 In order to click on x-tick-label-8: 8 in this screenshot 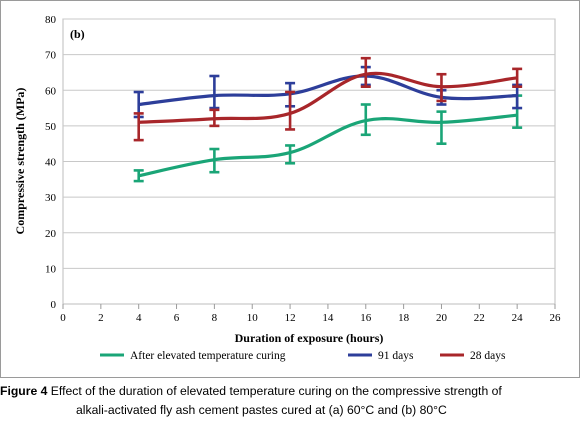, I will do `click(215, 318)`.